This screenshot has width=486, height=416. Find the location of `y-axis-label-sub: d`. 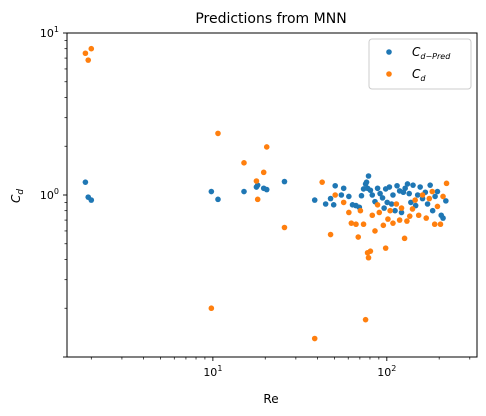

y-axis-label-sub: d is located at coordinates (21, 192).